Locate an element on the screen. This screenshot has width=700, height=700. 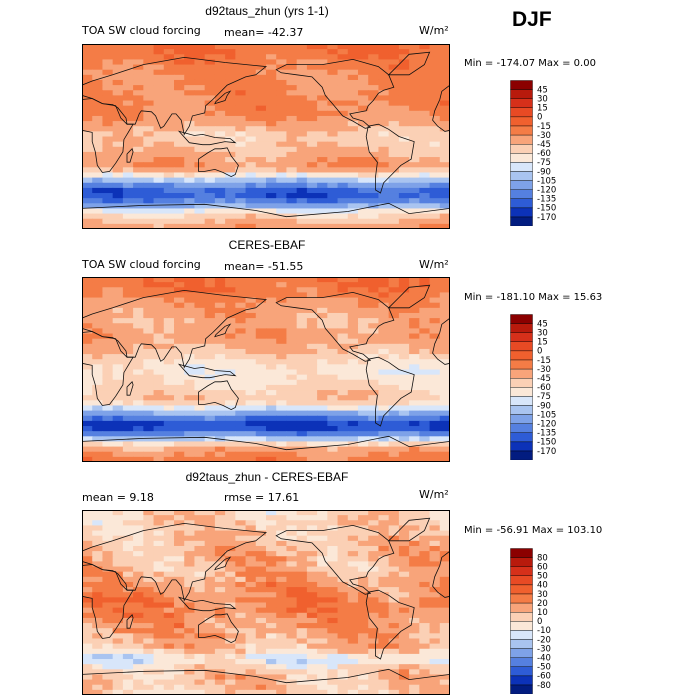
colorbar-tick-label: -45 is located at coordinates (544, 379).